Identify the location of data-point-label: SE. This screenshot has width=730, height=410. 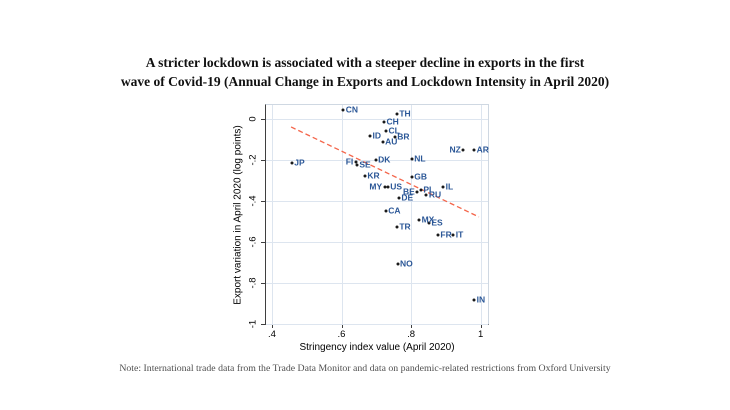
(365, 164).